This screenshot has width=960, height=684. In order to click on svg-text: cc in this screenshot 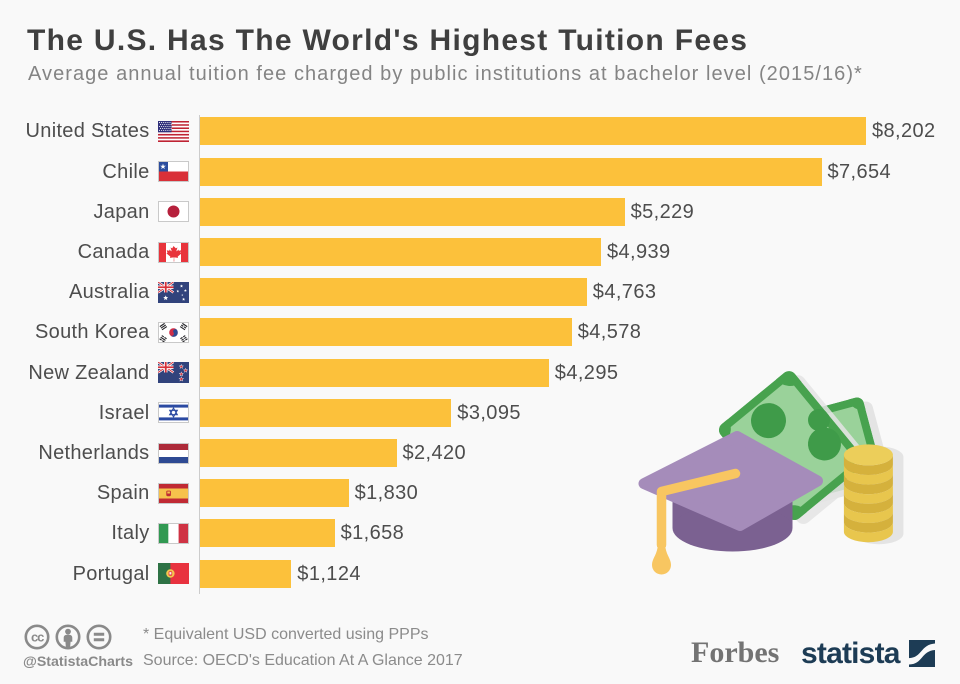, I will do `click(37, 637)`.